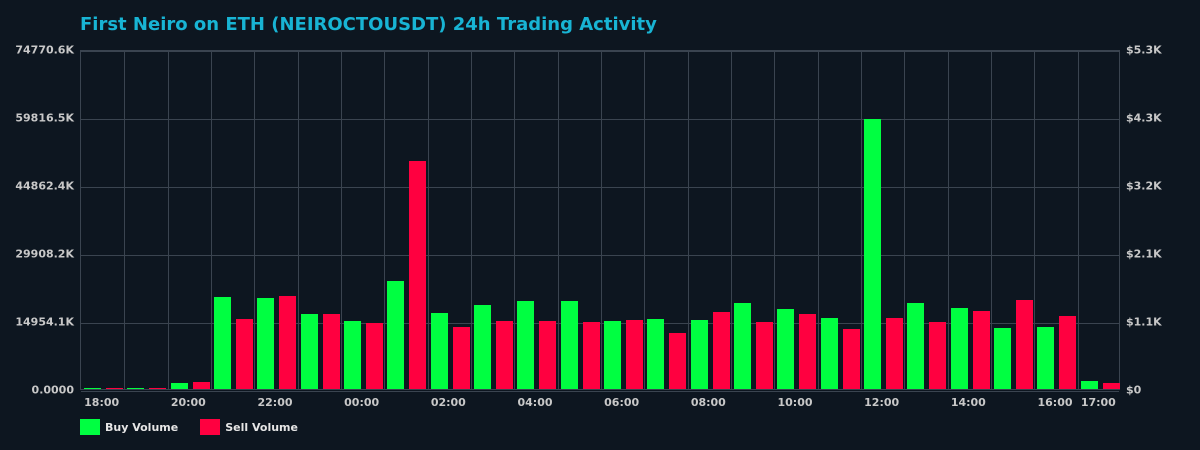 The width and height of the screenshot is (1200, 450). Describe the element at coordinates (1144, 118) in the screenshot. I see `right-y-tick-label: $4.3K` at that location.